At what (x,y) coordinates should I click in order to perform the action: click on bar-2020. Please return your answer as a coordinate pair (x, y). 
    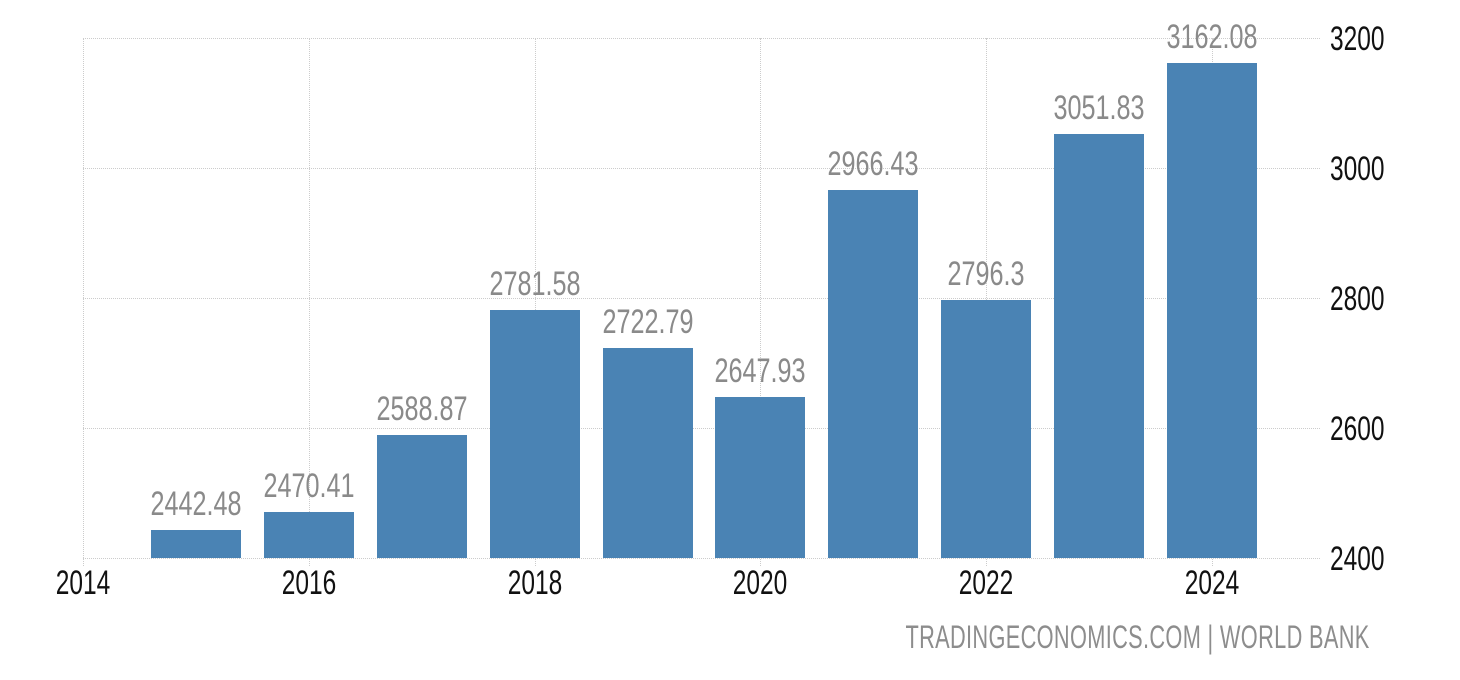
    Looking at the image, I should click on (760, 477).